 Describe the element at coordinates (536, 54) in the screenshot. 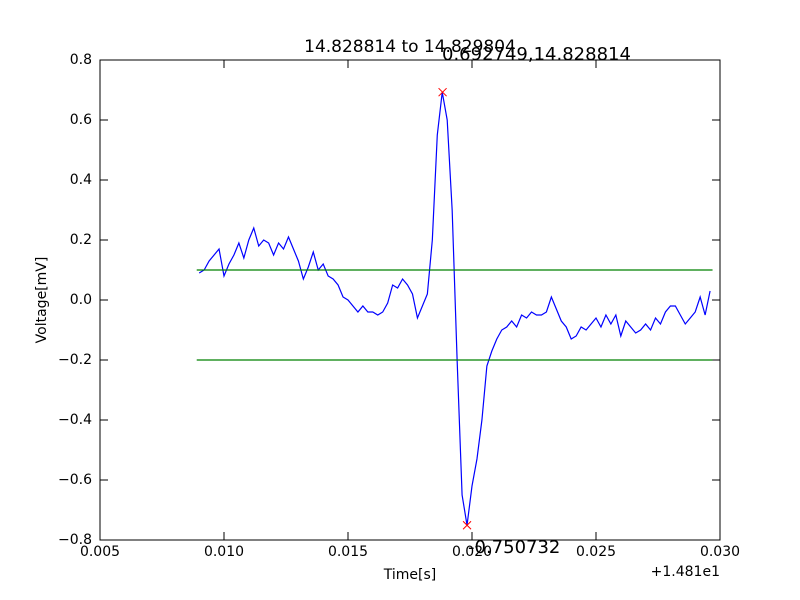

I see `peak-annotation: 0.692749,14.828814` at that location.